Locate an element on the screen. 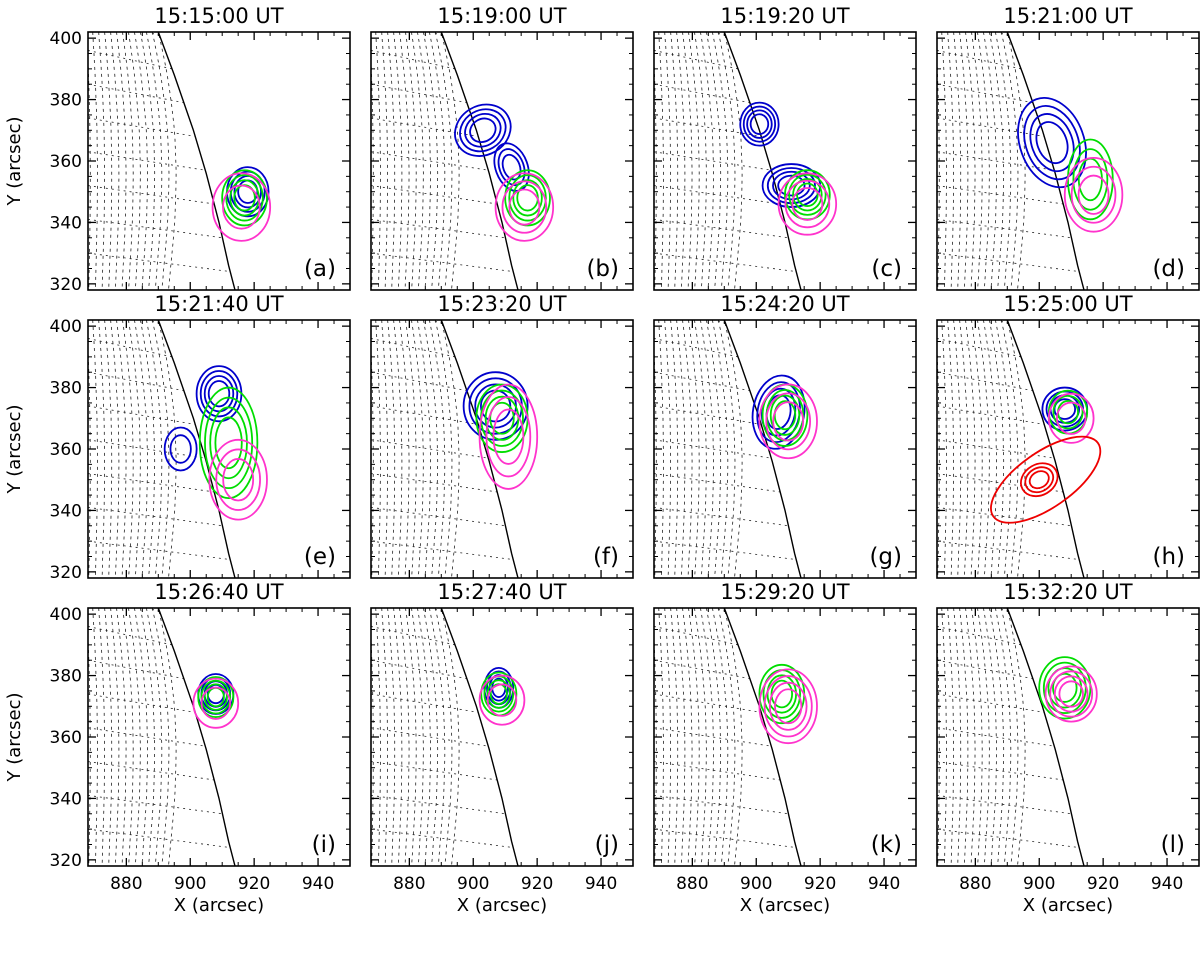 Image resolution: width=1200 pixels, height=953 pixels. panel-f: 15:23:20 UT (f) is located at coordinates (502, 435).